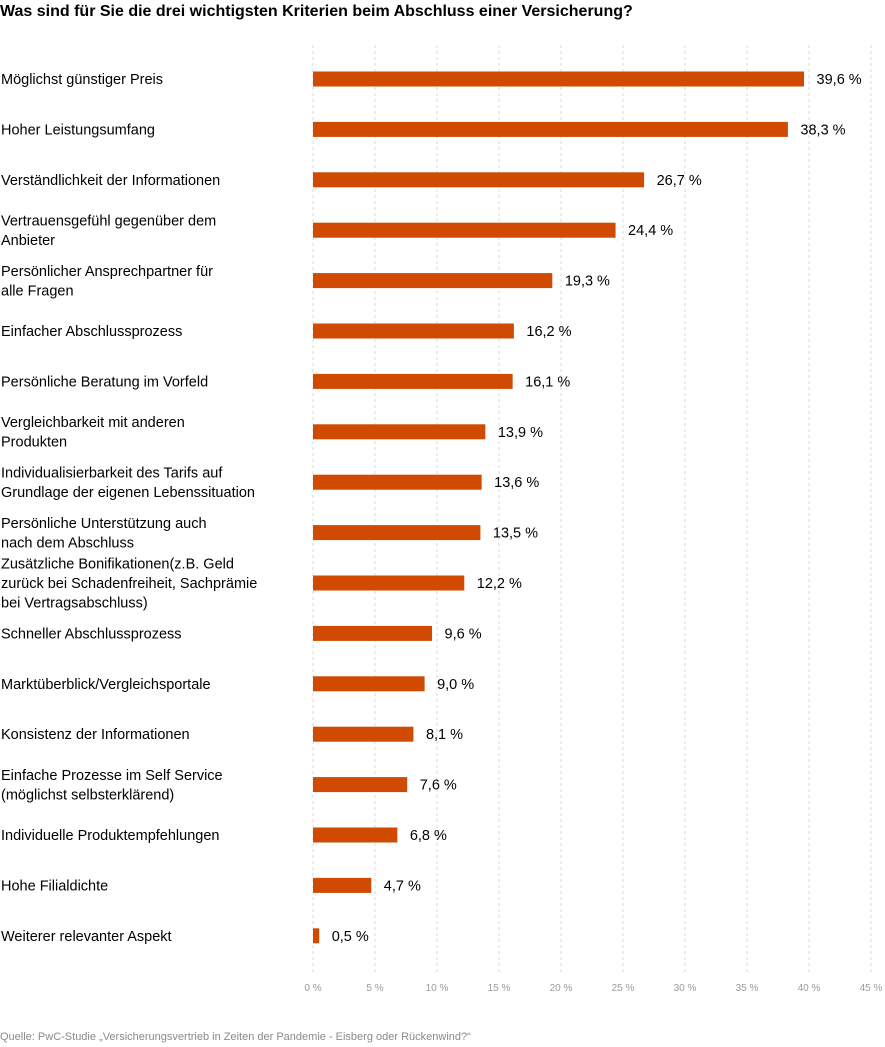 Image resolution: width=885 pixels, height=1047 pixels. I want to click on category-label-line: Hoher Leistungsumfang, so click(78, 130).